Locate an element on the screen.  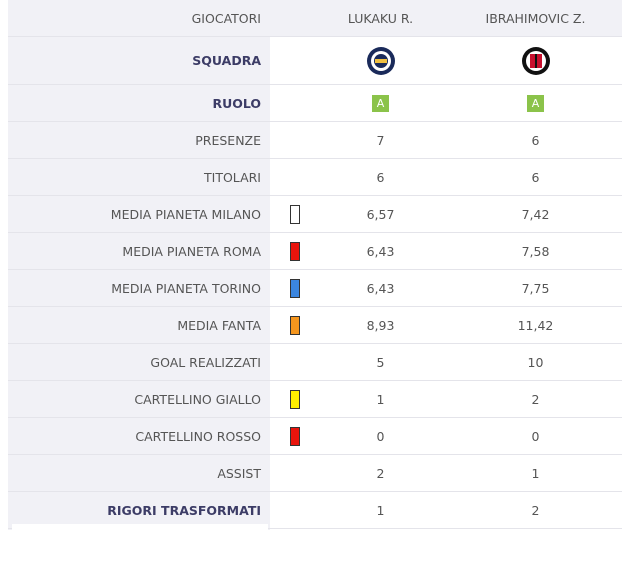
header-row: GIOCATORI LUKAKU R. IBRAHIMOVIC Z. is located at coordinates (315, 18).